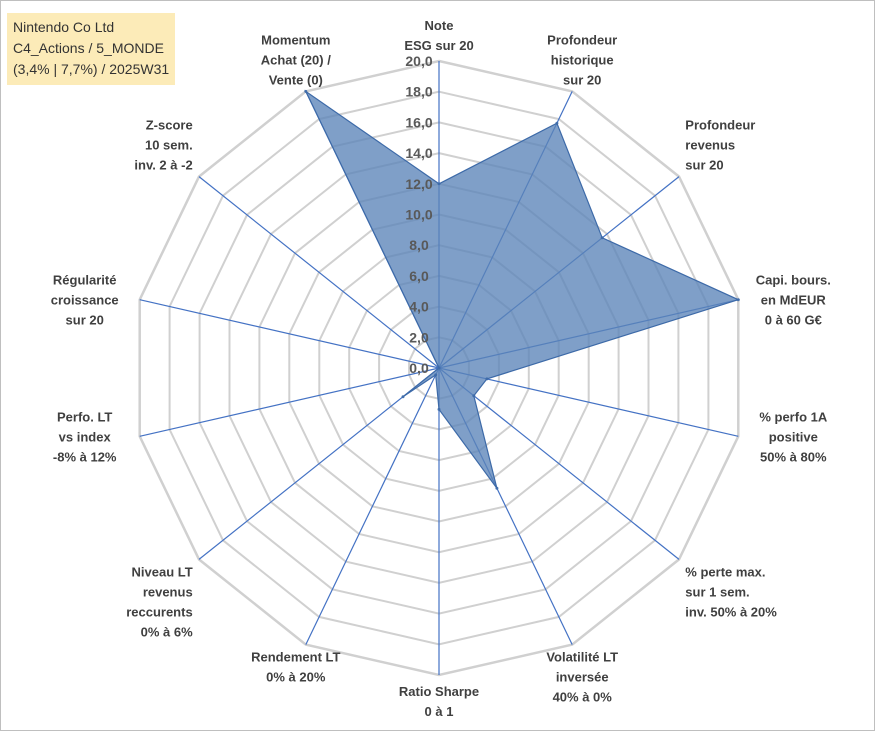 The image size is (875, 731). I want to click on axis-label: reccurents, so click(159, 611).